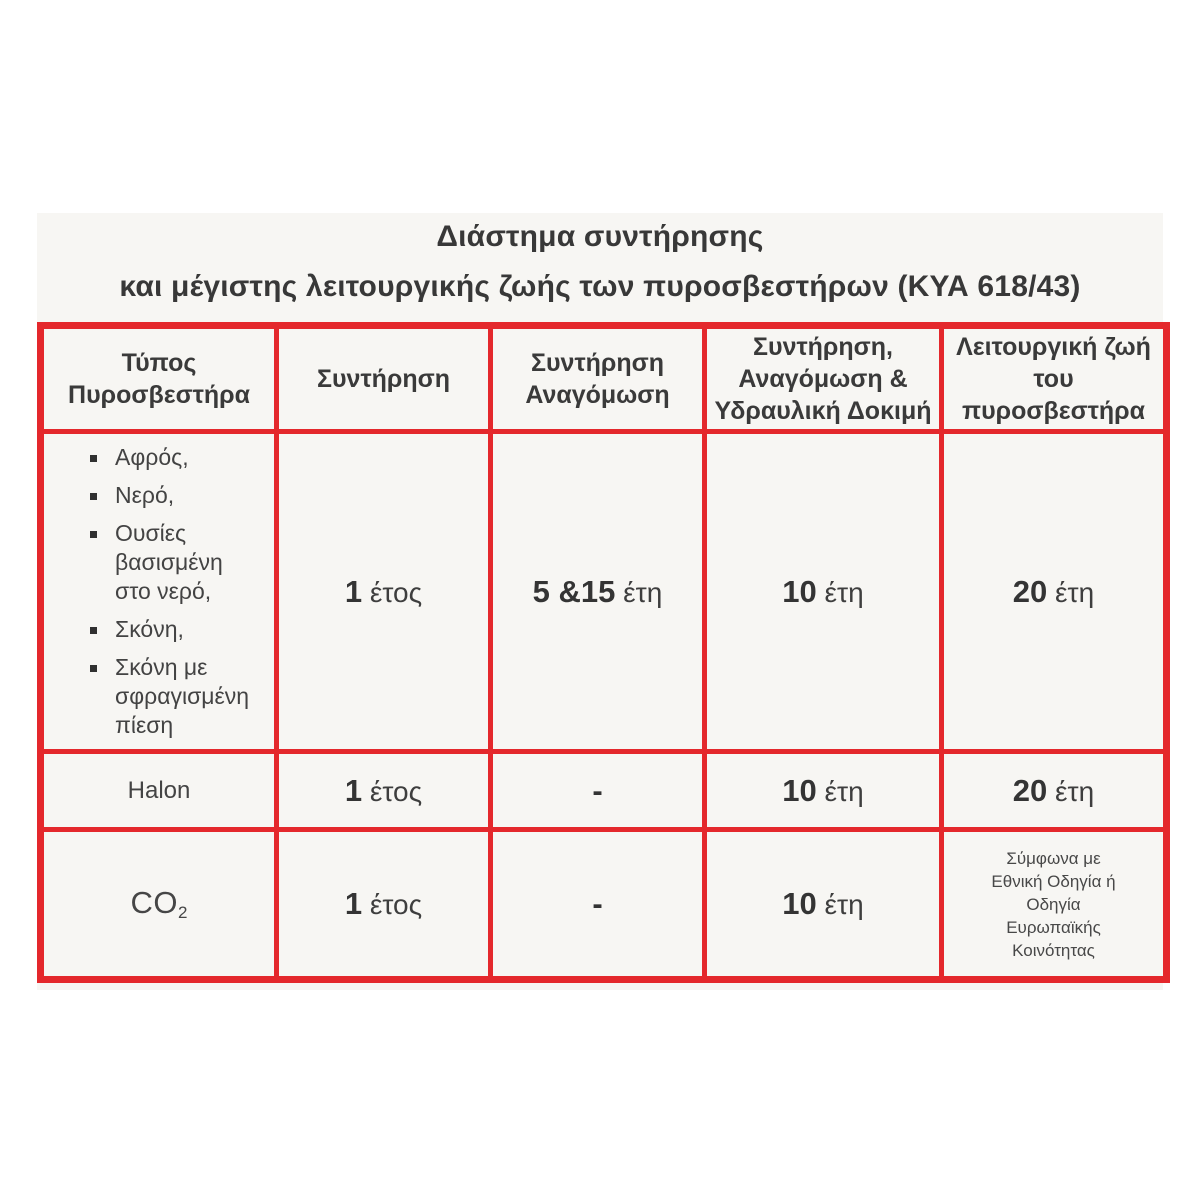 The height and width of the screenshot is (1200, 1200). Describe the element at coordinates (597, 395) in the screenshot. I see `header-line: Αναγόμωση` at that location.